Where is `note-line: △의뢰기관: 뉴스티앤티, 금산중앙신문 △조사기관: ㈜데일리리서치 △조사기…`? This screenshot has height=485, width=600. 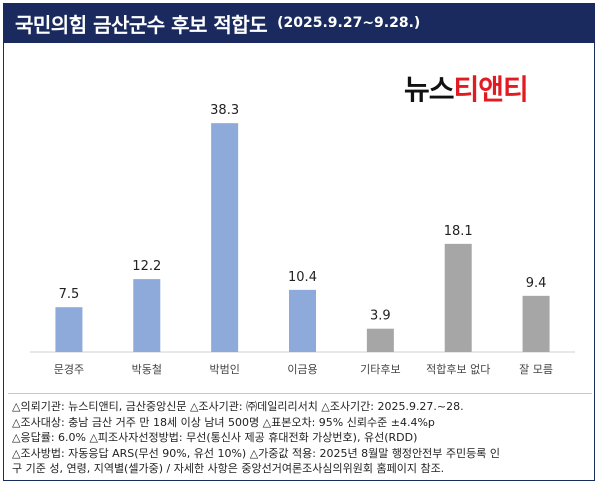
note-line: △의뢰기관: 뉴스티앤티, 금산중앙신문 △조사기관: ㈜데일리리서치 △조사기… is located at coordinates (238, 406).